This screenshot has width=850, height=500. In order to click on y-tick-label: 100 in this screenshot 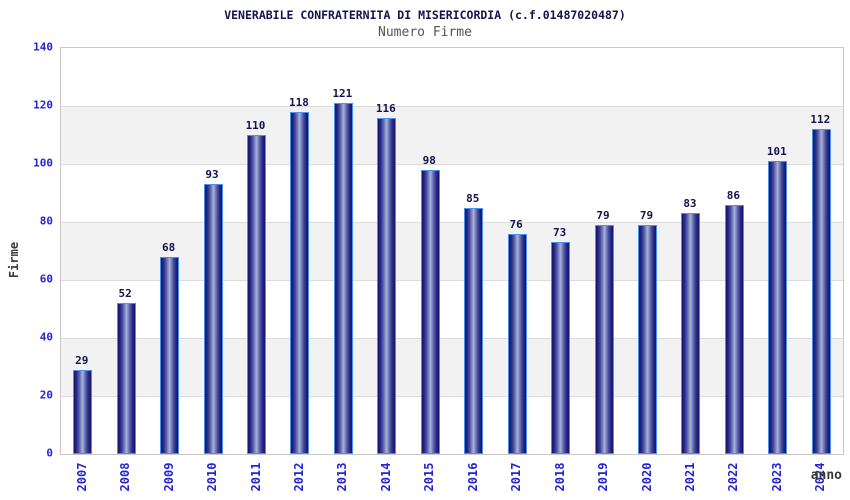, I will do `click(43, 163)`.